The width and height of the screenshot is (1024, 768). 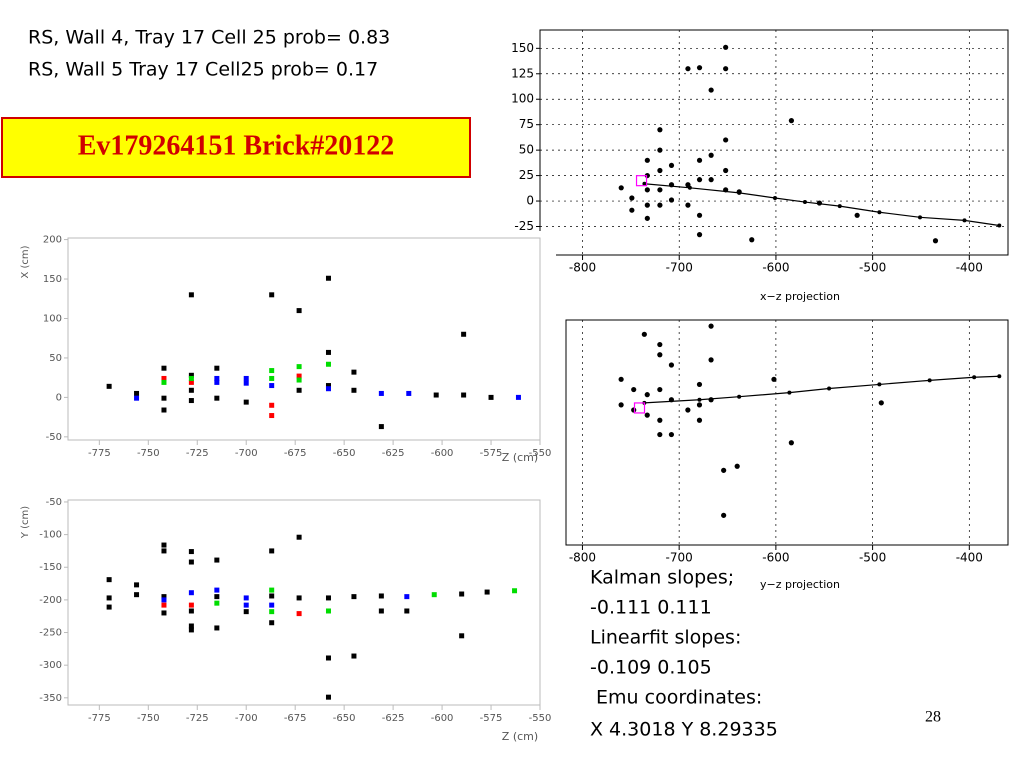 What do you see at coordinates (522, 48) in the screenshot?
I see `y-tick-label: 150` at bounding box center [522, 48].